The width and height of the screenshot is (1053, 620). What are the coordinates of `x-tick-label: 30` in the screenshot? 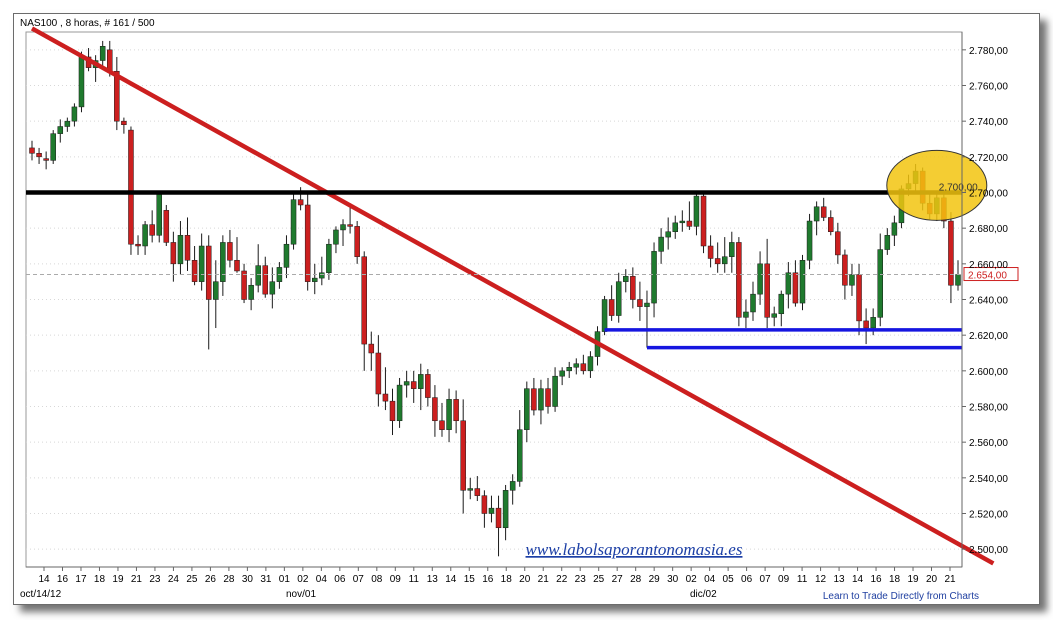 It's located at (248, 579).